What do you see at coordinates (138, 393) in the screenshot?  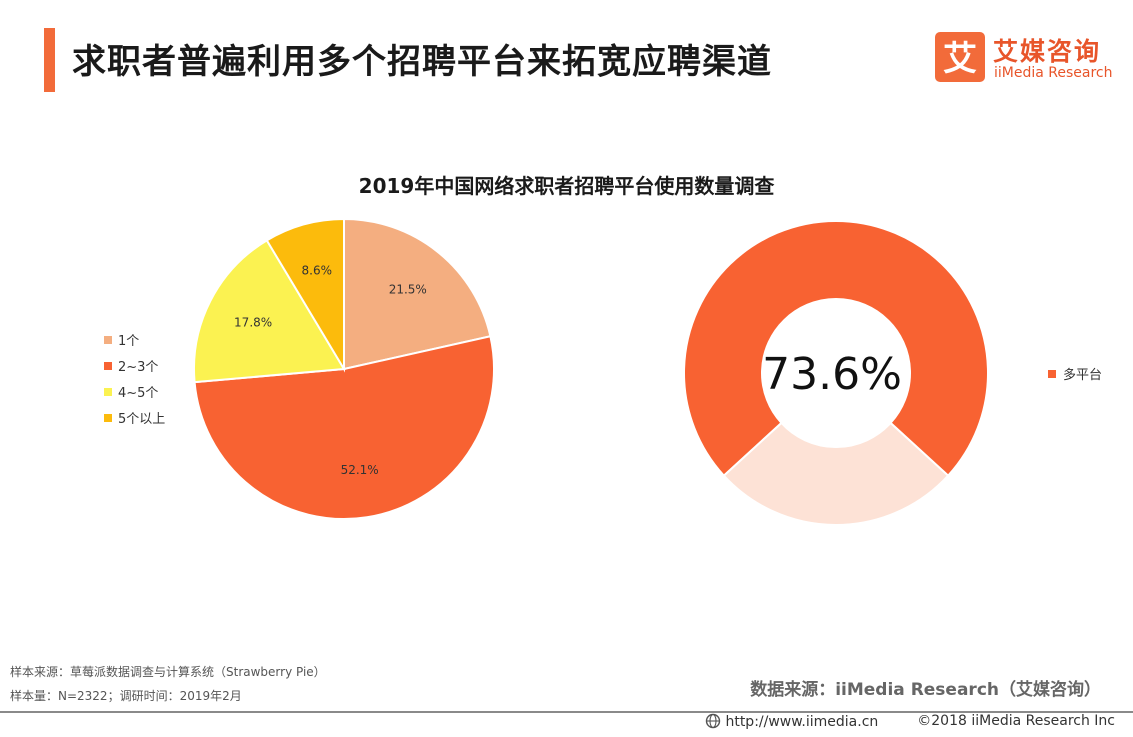 I see `pie-legend-label-2: 4~5个` at bounding box center [138, 393].